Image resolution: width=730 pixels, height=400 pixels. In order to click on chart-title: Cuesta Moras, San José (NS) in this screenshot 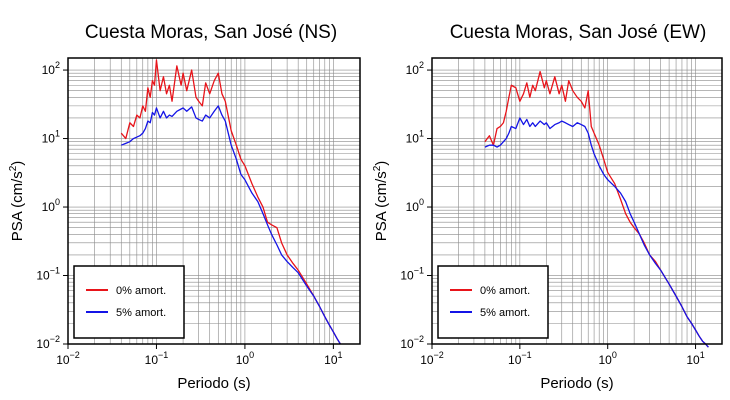, I will do `click(211, 32)`.